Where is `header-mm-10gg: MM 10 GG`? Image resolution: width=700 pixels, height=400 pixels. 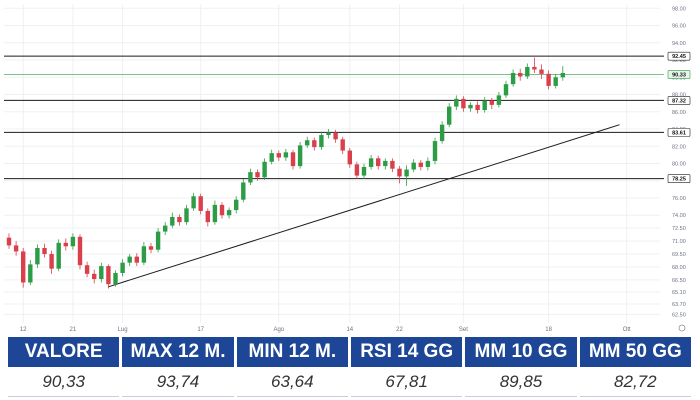
header-mm-10gg: MM 10 GG is located at coordinates (521, 352).